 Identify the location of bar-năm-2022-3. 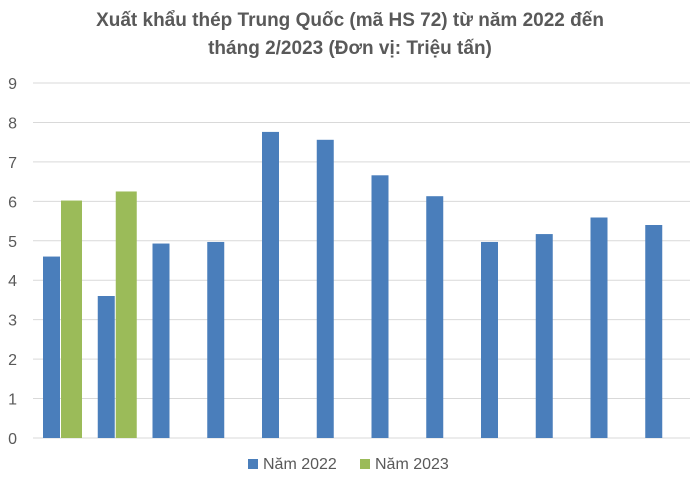
(161, 340).